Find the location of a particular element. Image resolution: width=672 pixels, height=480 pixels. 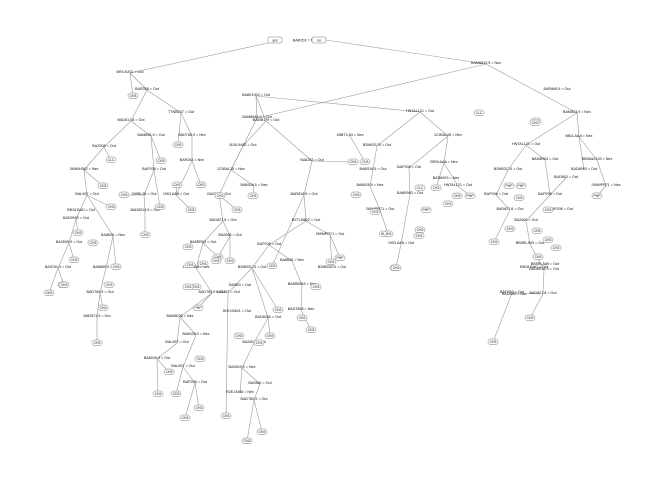

split-node-label: BA9761.9 = Out is located at coordinates (58, 267).